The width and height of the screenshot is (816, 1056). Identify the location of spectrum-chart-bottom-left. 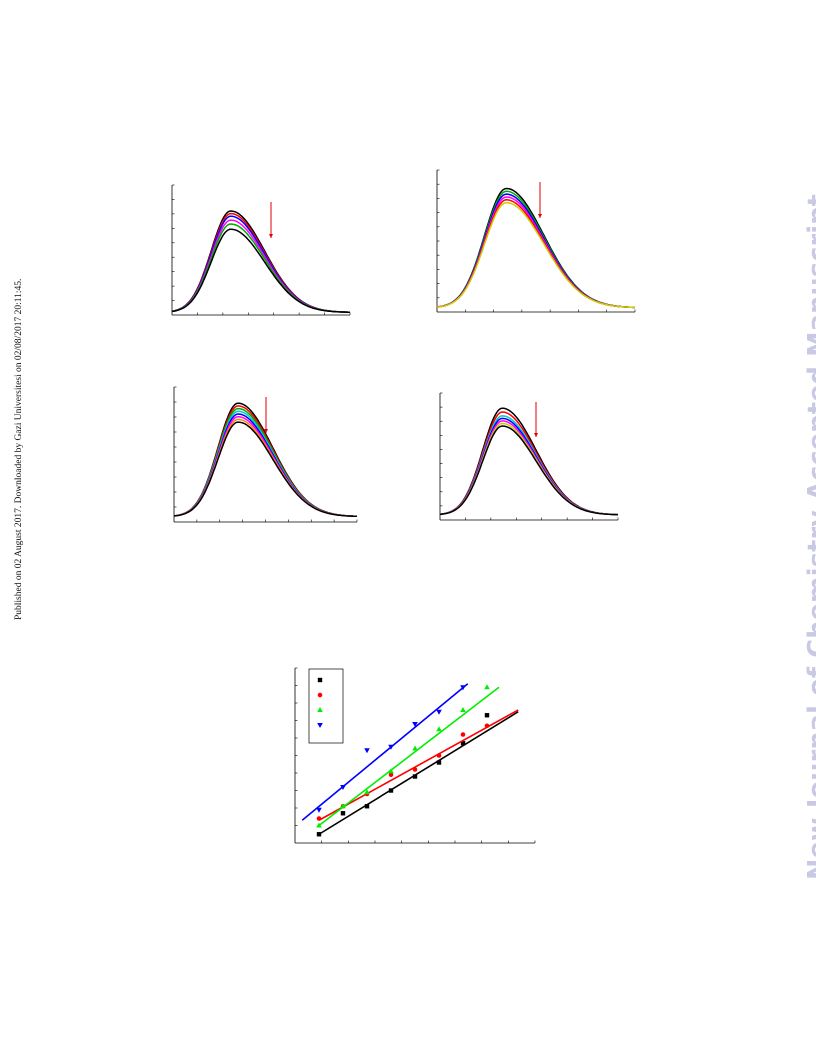
(265, 454).